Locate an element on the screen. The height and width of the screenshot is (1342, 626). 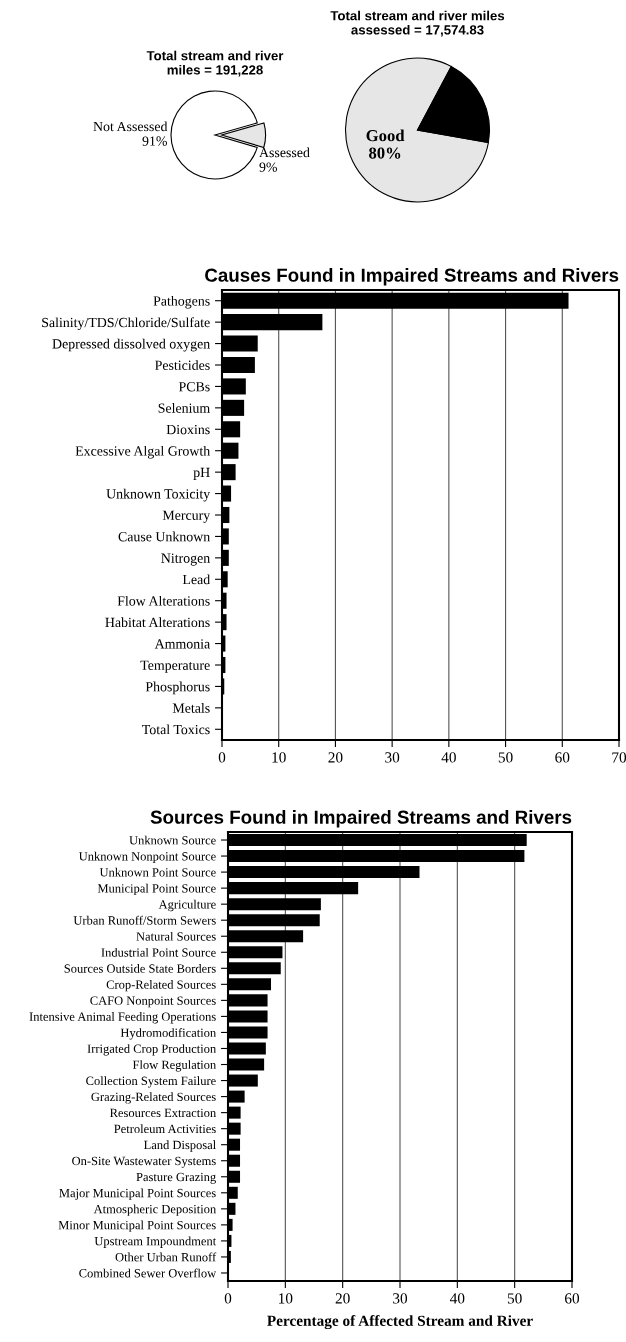
y-tick-label: PCBs is located at coordinates (194, 387).